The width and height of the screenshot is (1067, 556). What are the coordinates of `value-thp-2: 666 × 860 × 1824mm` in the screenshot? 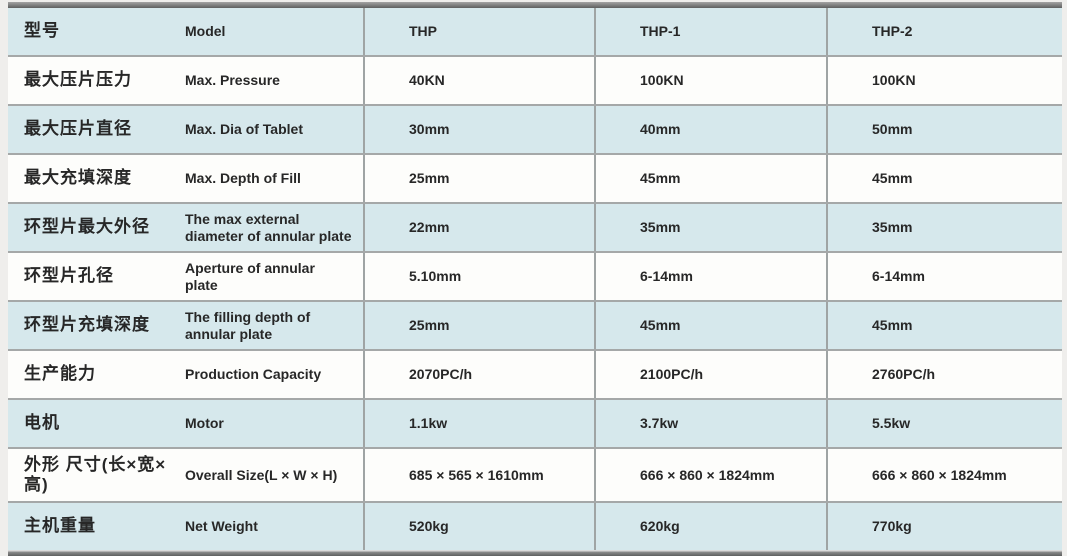 It's located at (939, 474).